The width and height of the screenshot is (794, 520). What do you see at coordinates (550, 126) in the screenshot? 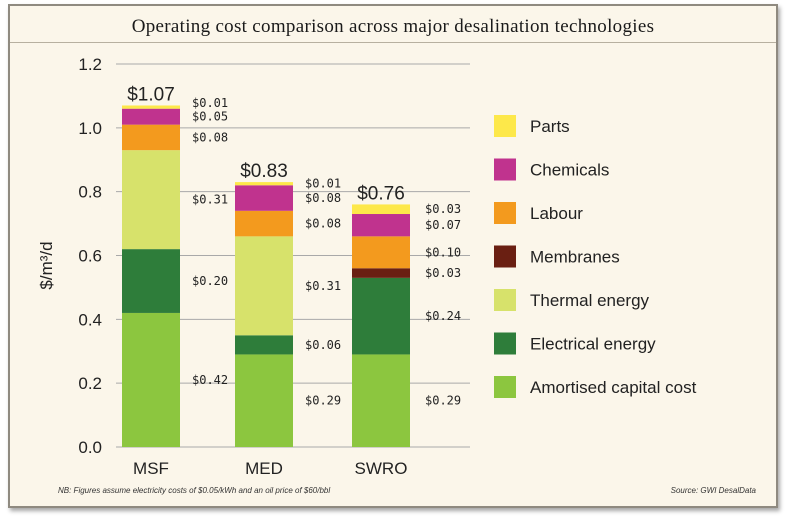
I see `legend-label: Parts` at bounding box center [550, 126].